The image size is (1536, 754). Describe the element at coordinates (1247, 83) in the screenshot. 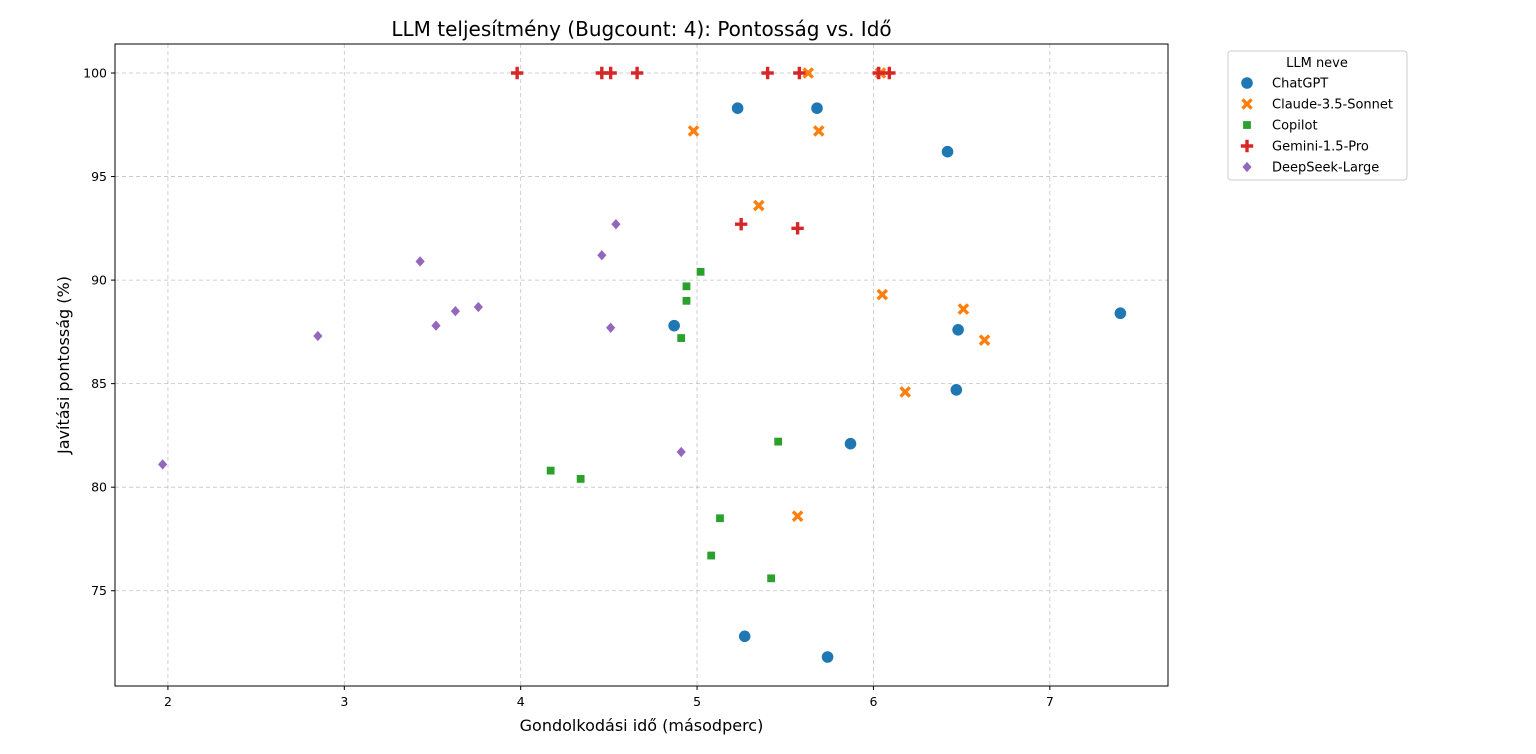

I see `legend-marker-chatgpt` at that location.